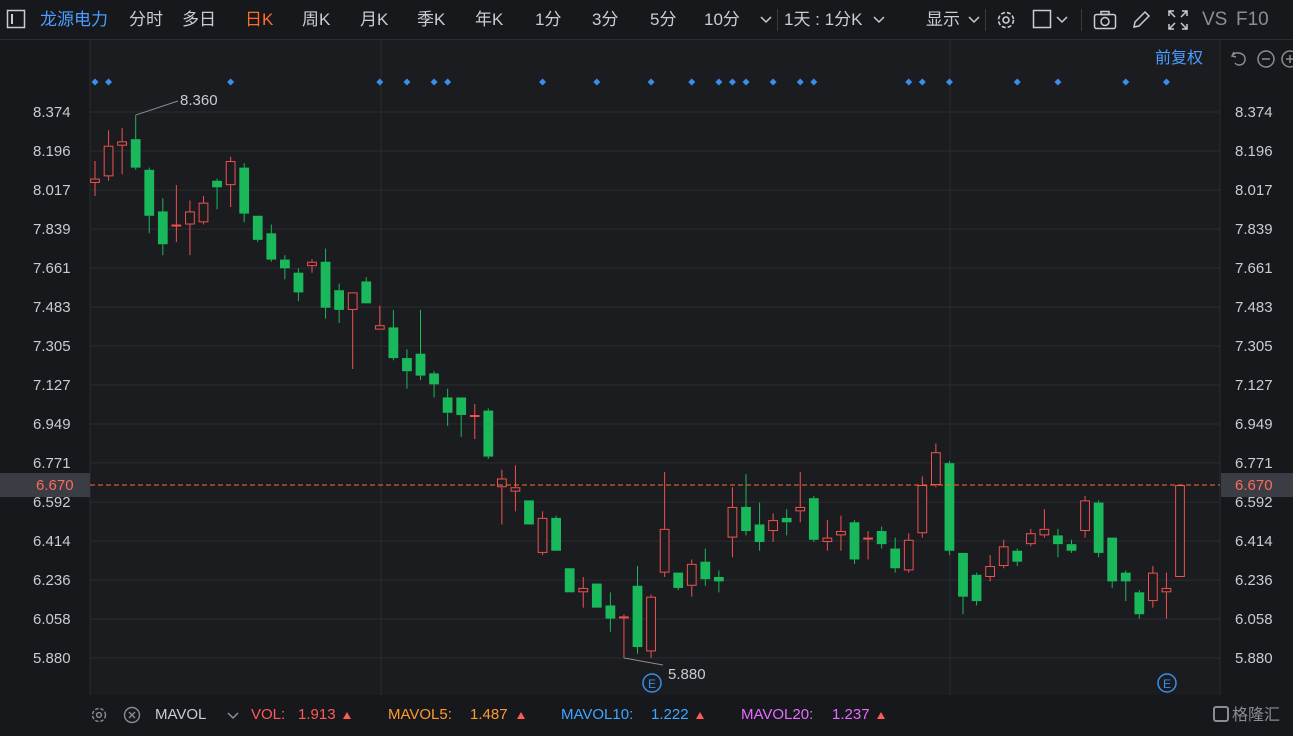 This screenshot has height=736, width=1293. What do you see at coordinates (52, 658) in the screenshot?
I see `y-tick-label-left: 5.880` at bounding box center [52, 658].